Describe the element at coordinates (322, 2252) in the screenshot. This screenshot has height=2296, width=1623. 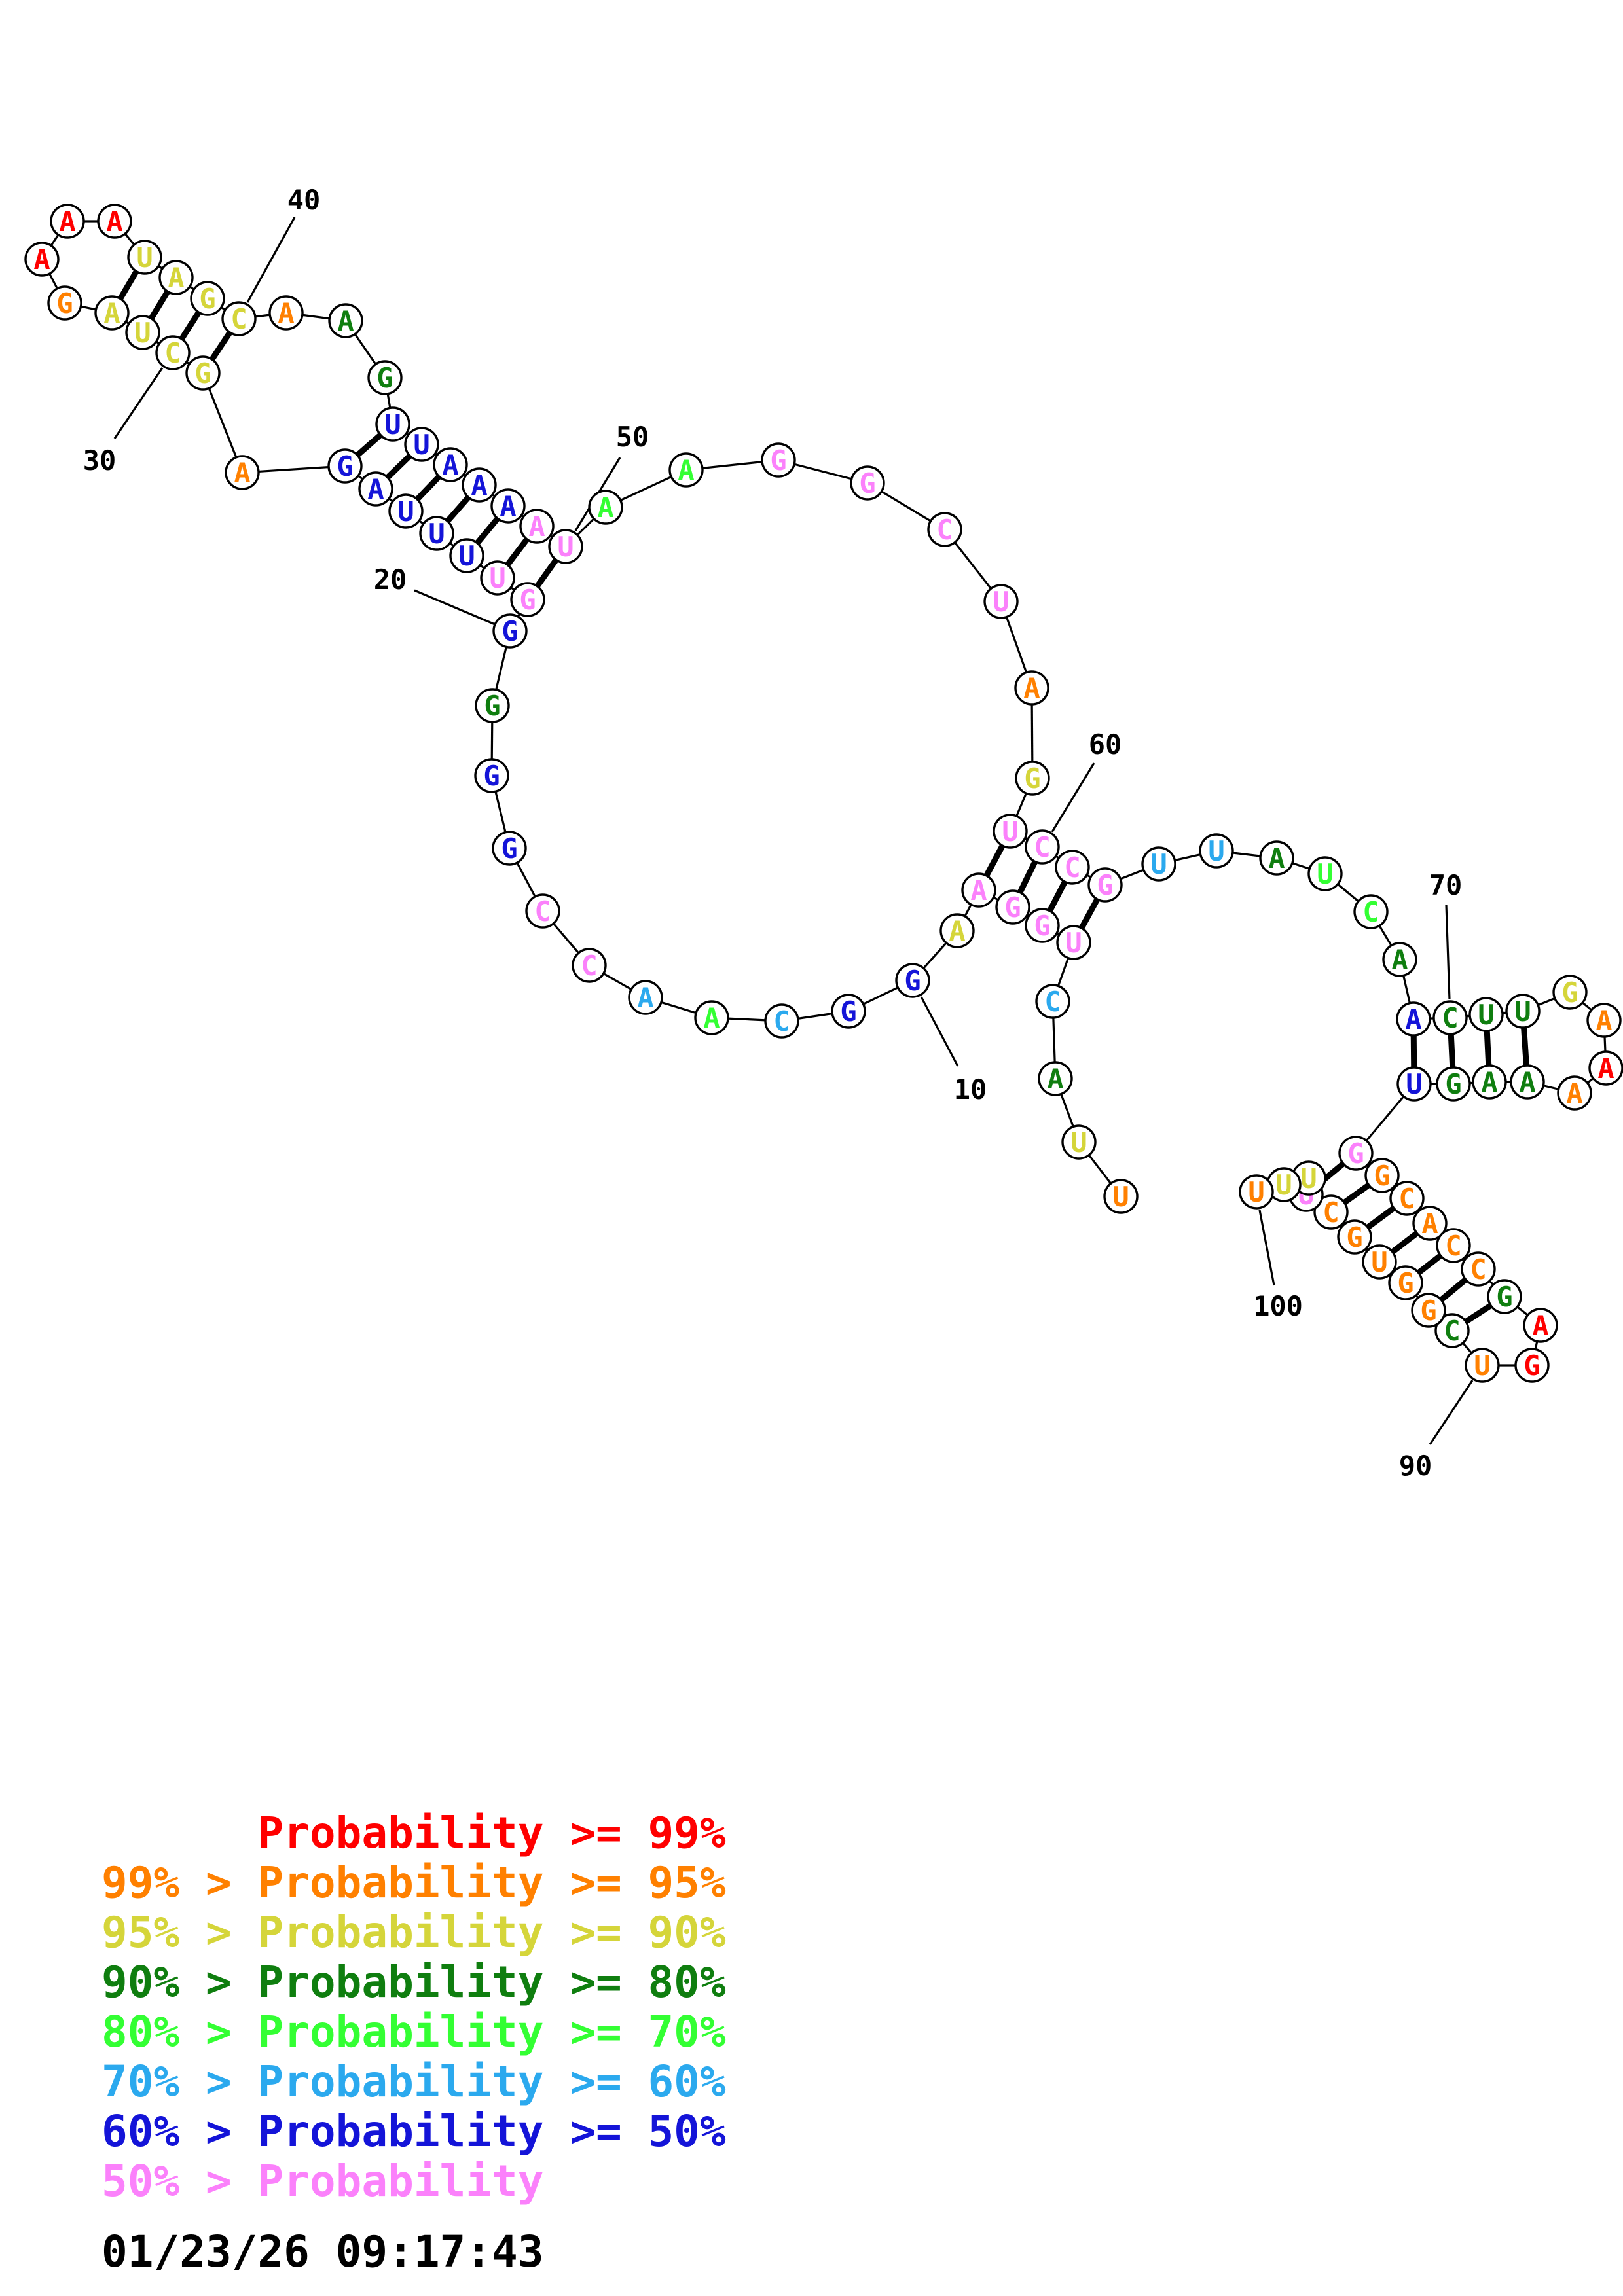
I see `timestamp: 01/23/26 09:17:43` at that location.